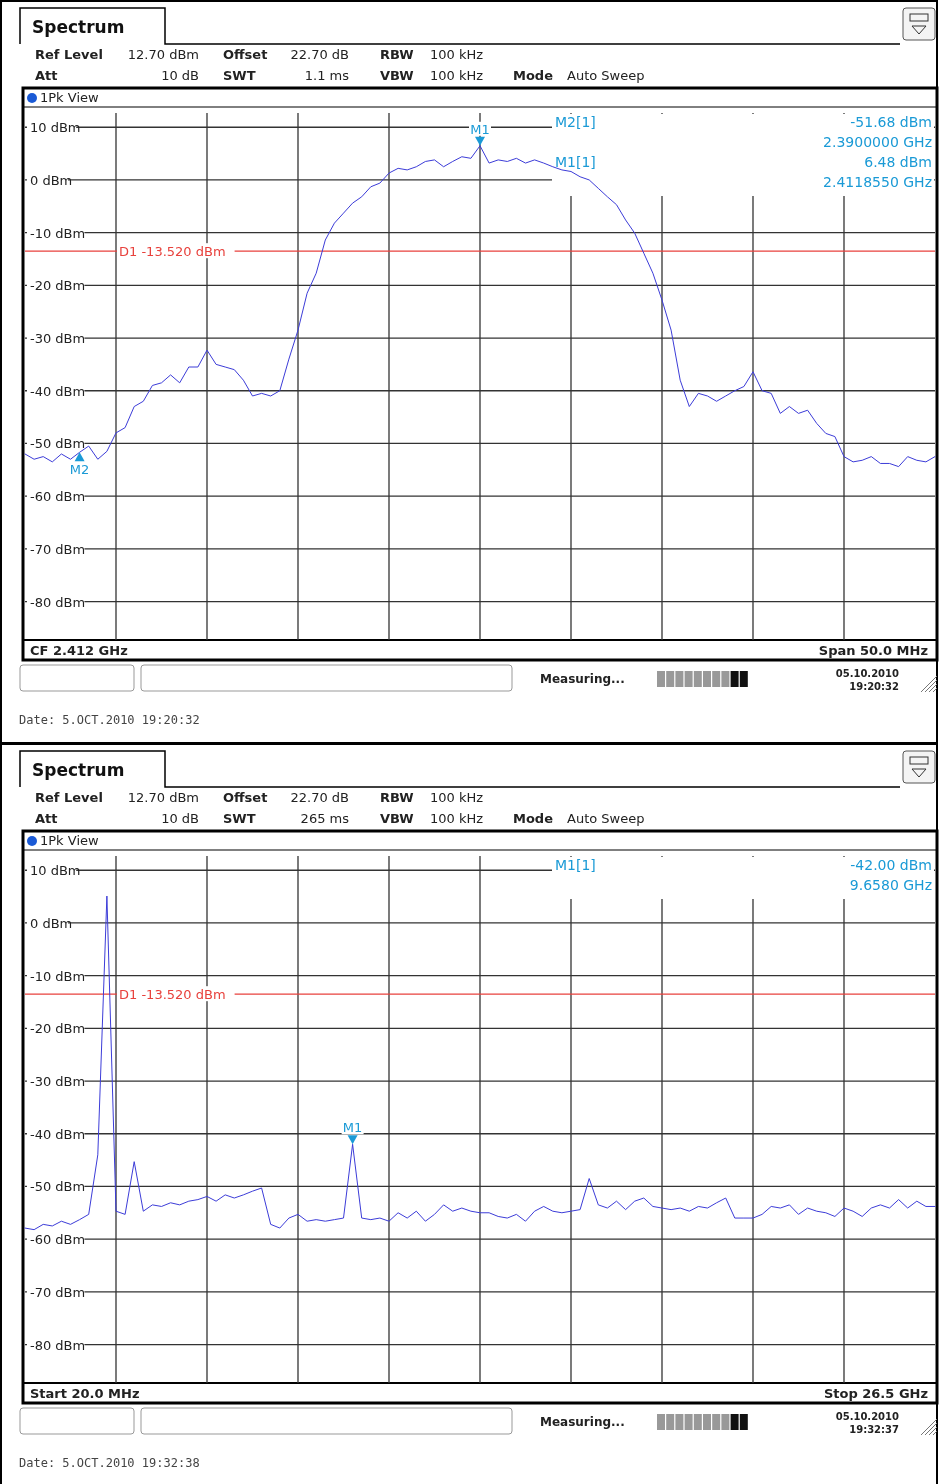 This screenshot has height=1484, width=939. I want to click on annotation: M2, so click(79, 470).